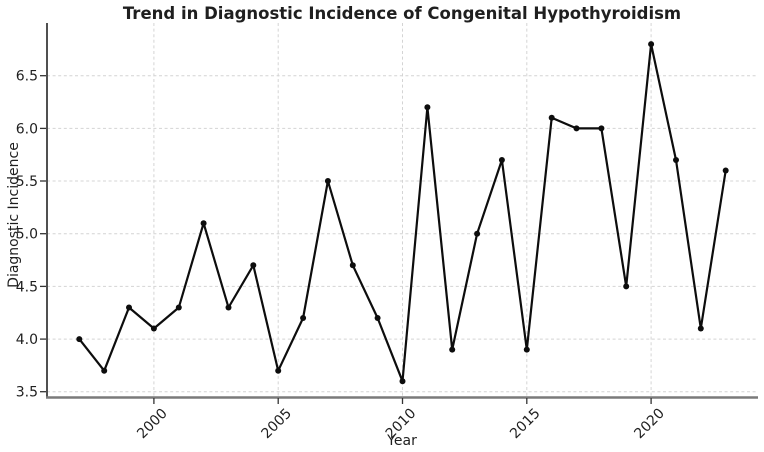 The width and height of the screenshot is (764, 452). I want to click on y-tick-label: 4.5, so click(27, 287).